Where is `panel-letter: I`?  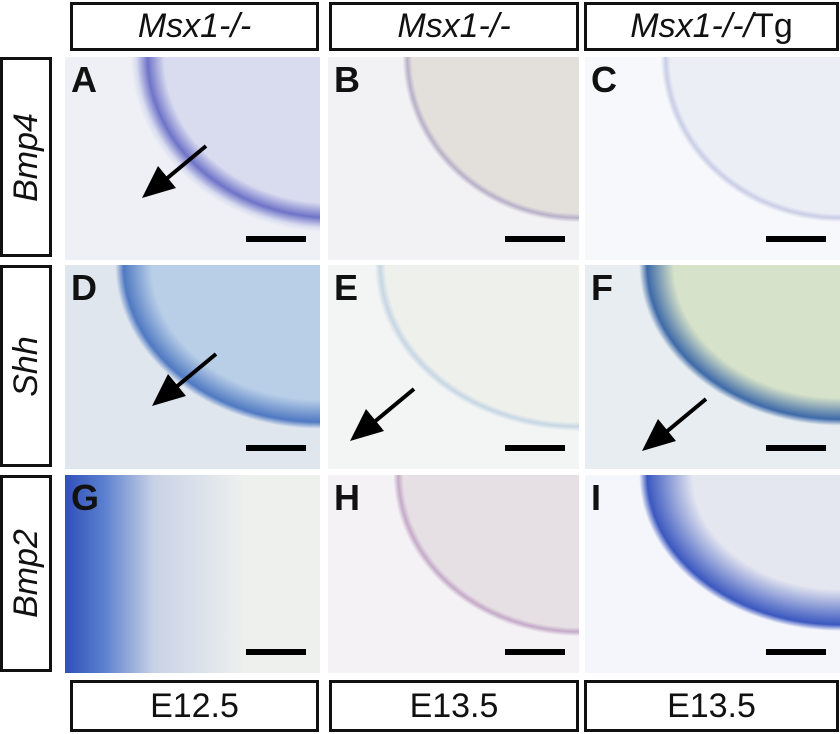
panel-letter: I is located at coordinates (596, 497).